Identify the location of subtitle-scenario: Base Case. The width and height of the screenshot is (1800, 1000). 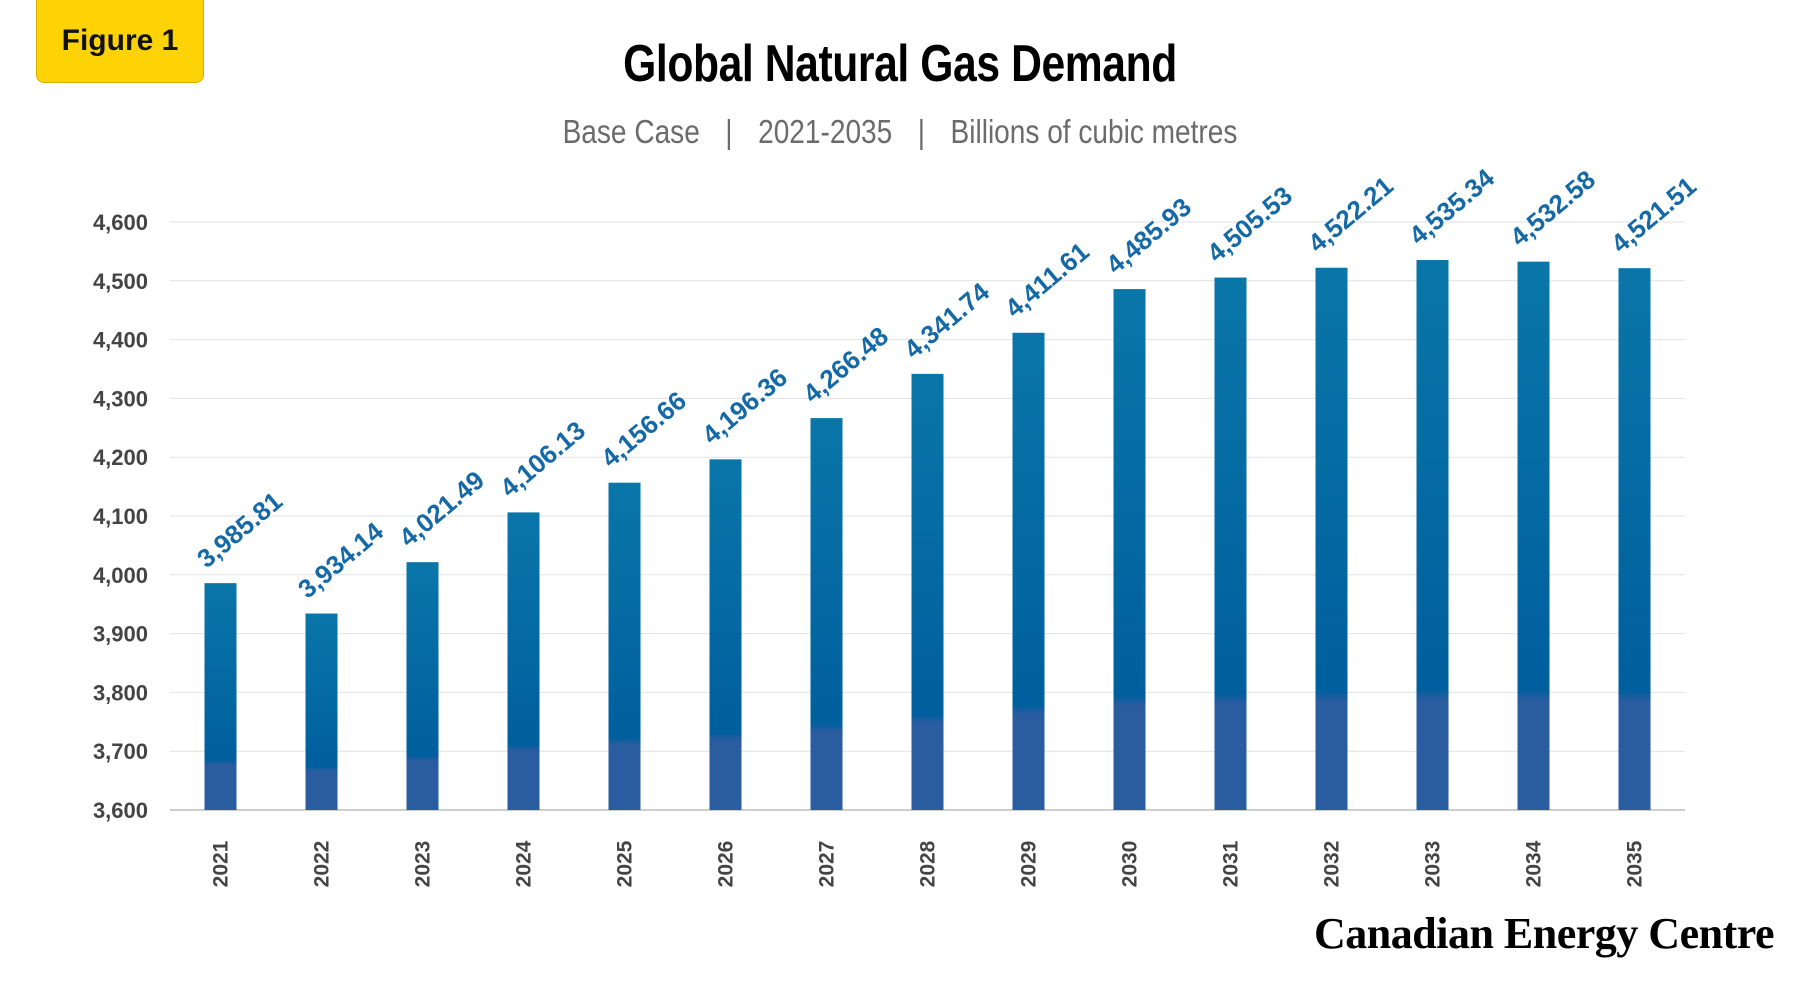
(631, 131).